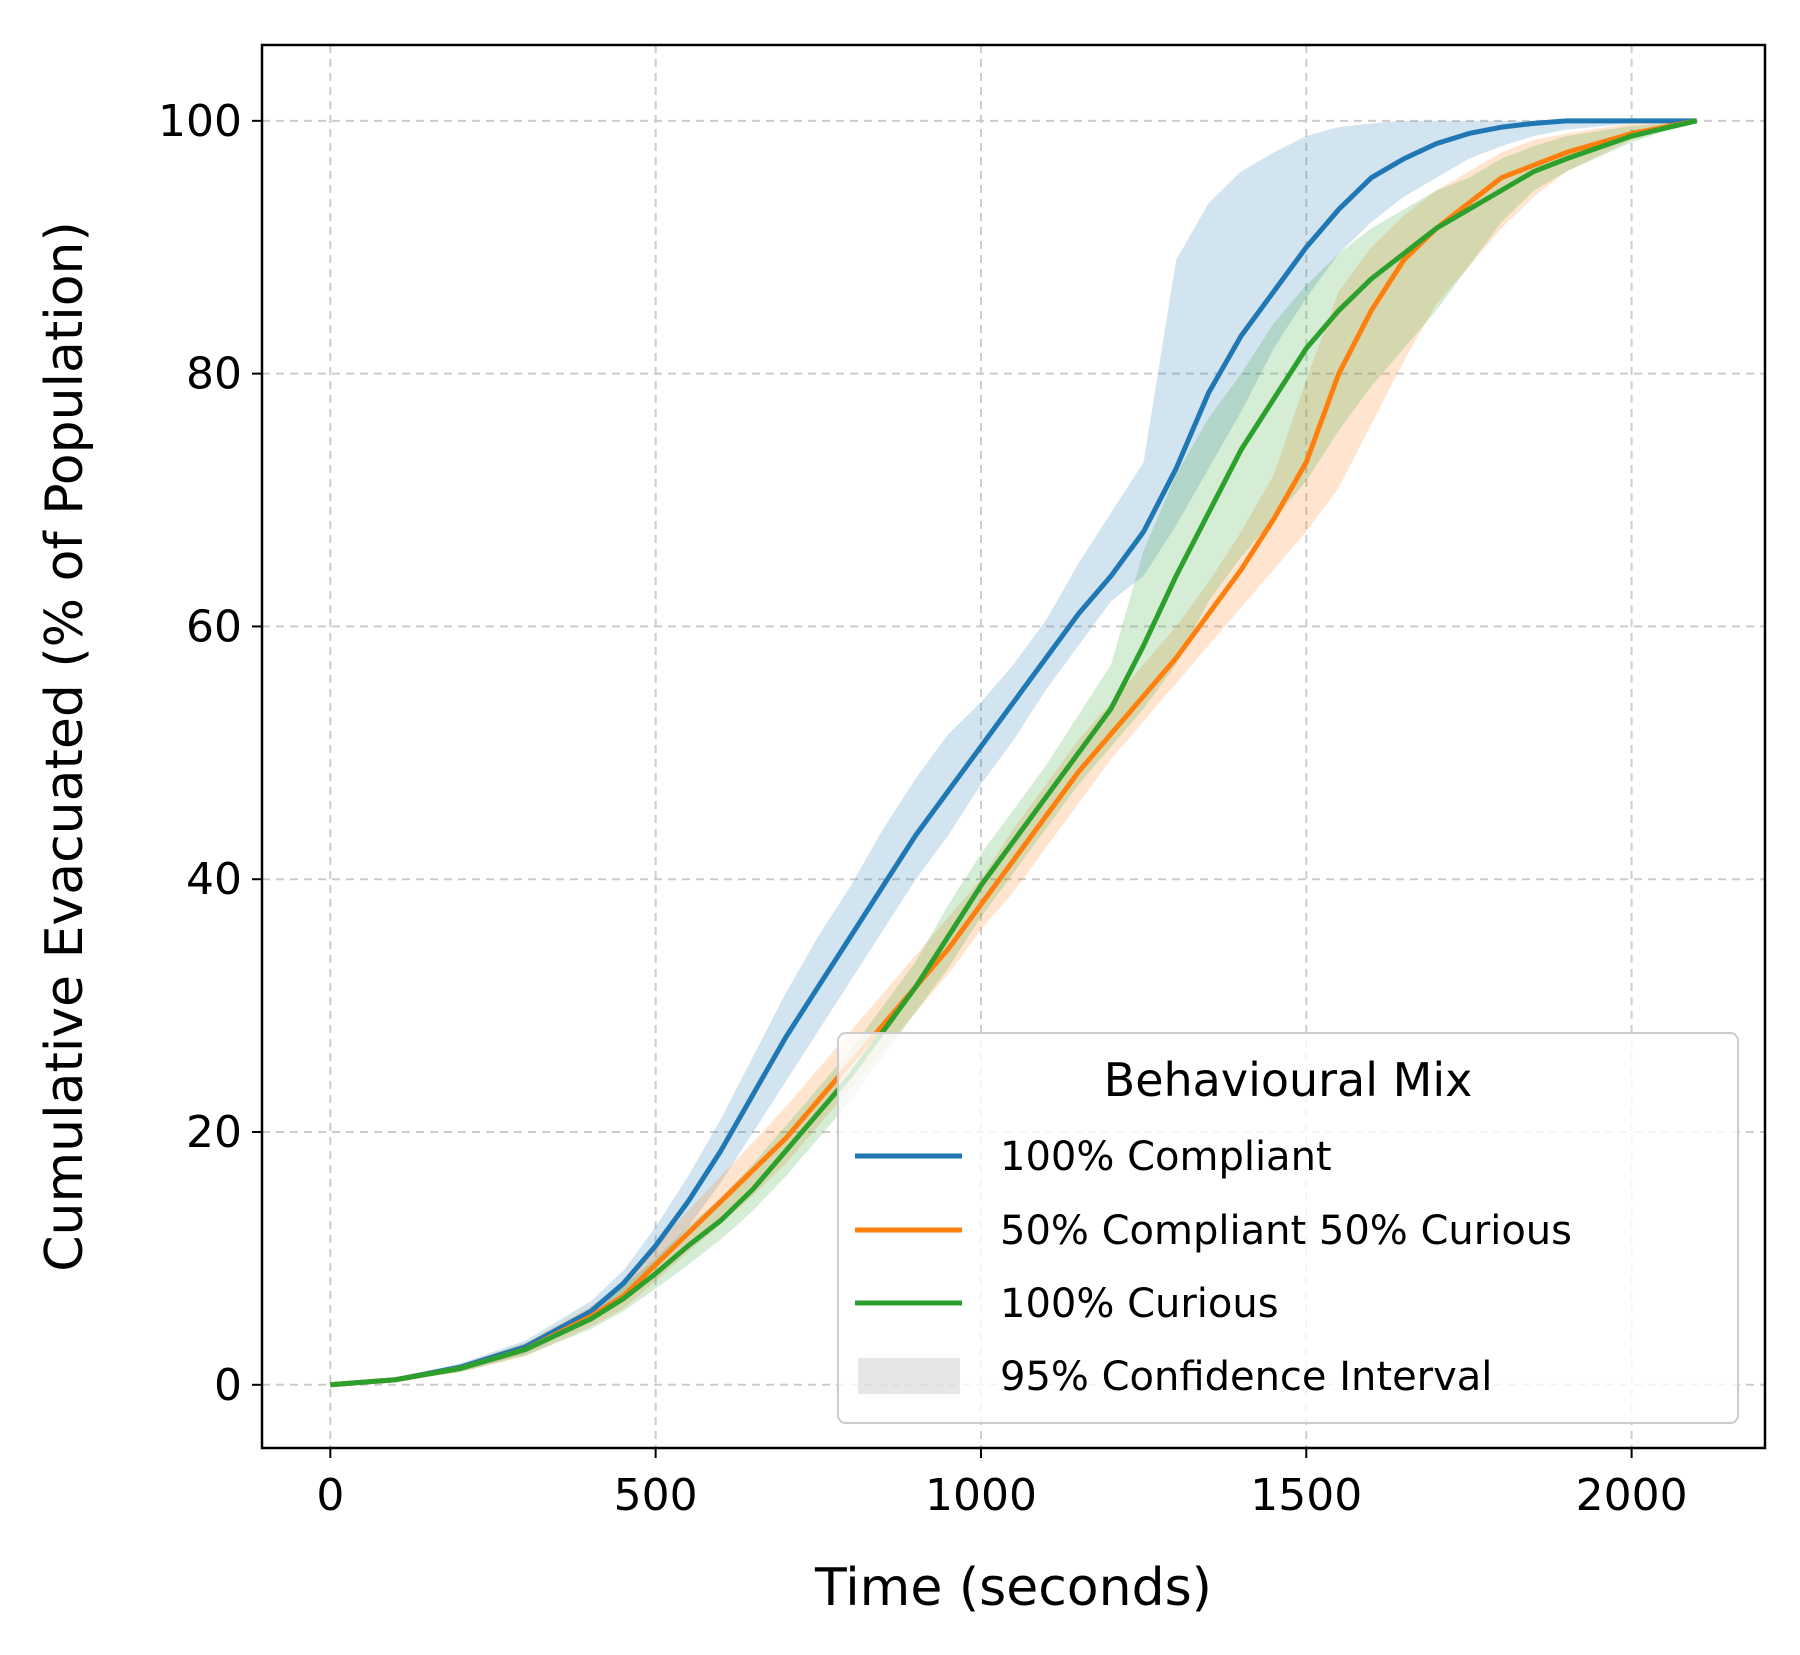 Image resolution: width=1800 pixels, height=1655 pixels. I want to click on y-tick-label: 80, so click(214, 374).